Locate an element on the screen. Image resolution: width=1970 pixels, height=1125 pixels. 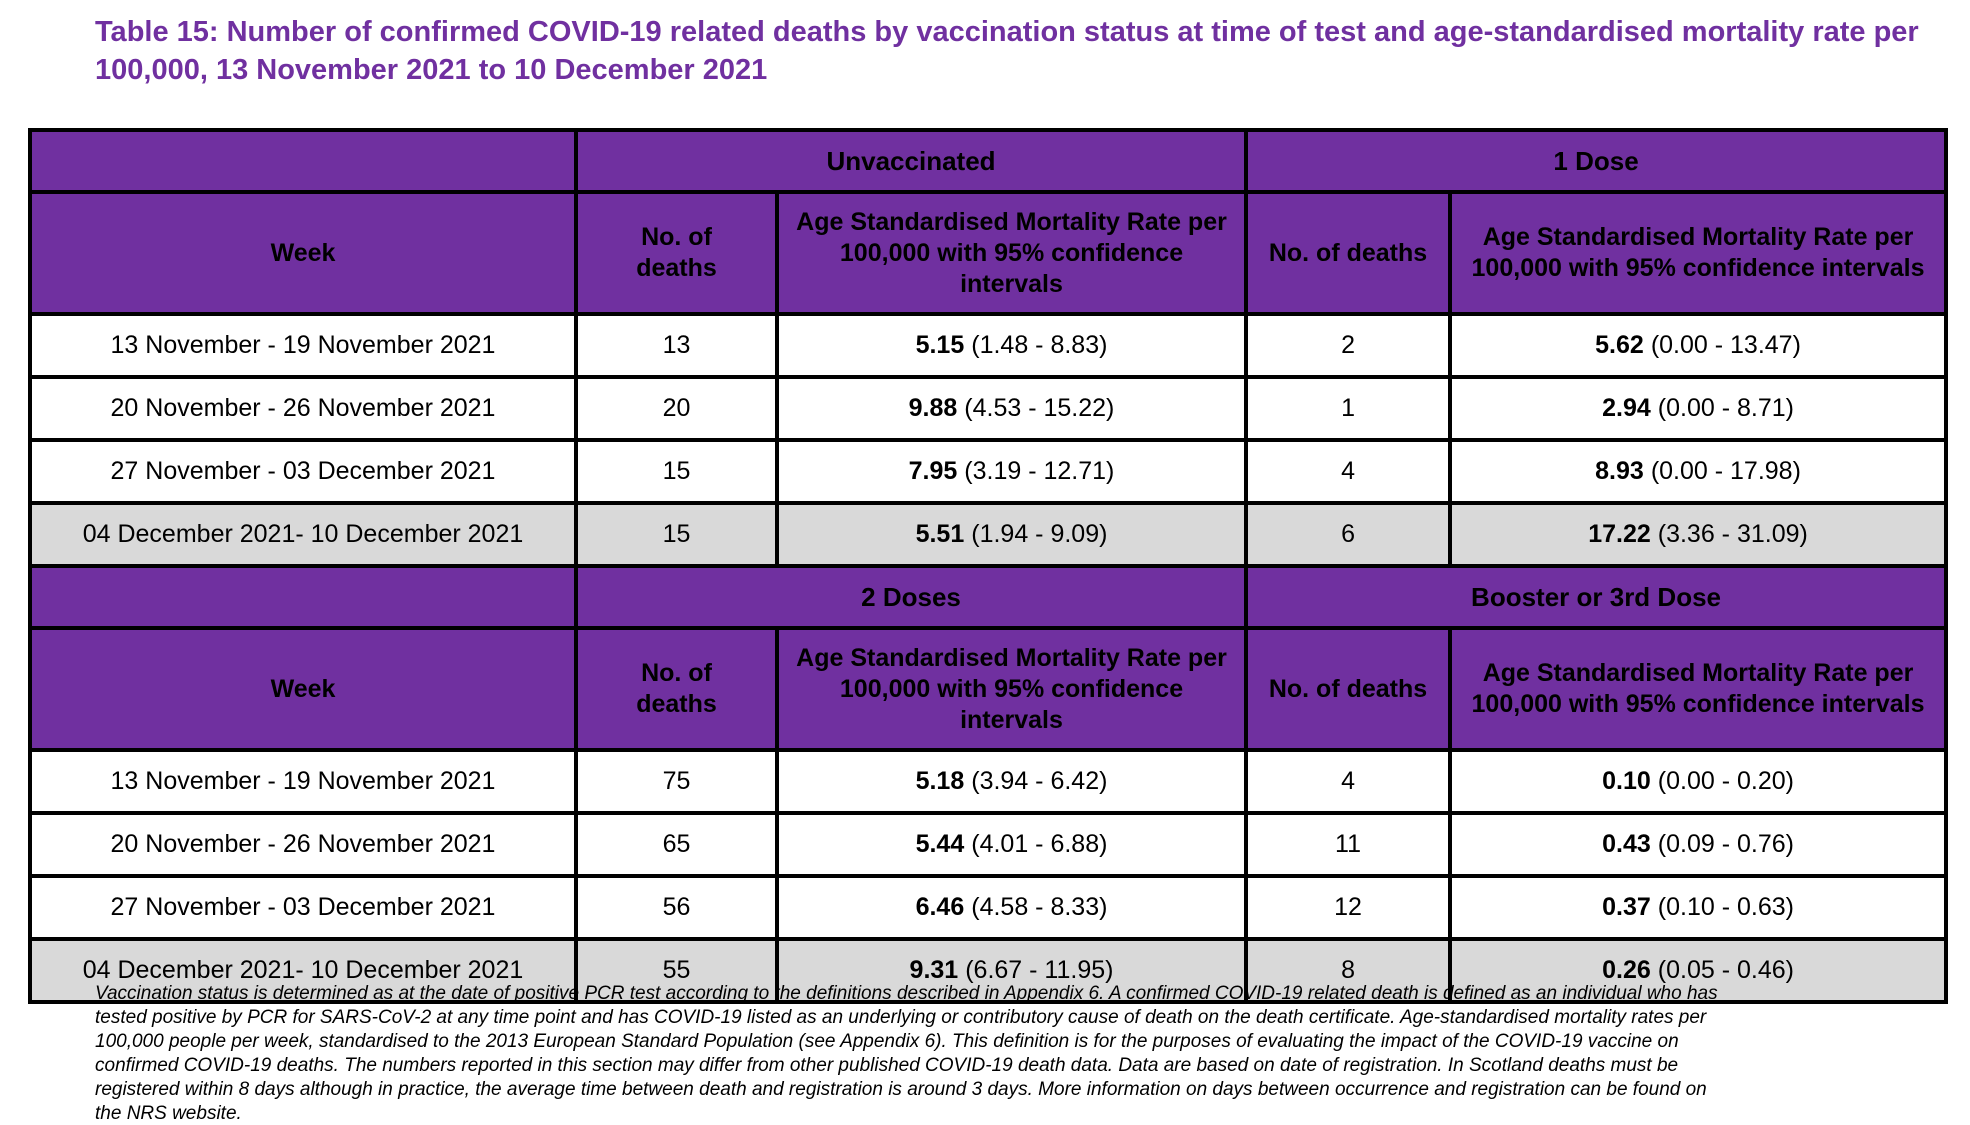
deaths-cell: 65 is located at coordinates (676, 844).